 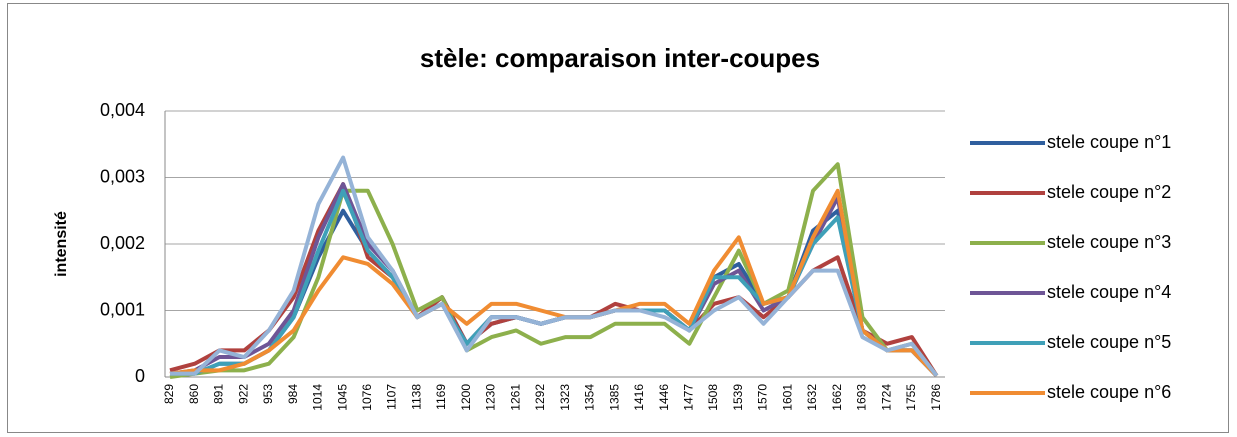 I want to click on x-tick-label: 829, so click(x=169, y=394).